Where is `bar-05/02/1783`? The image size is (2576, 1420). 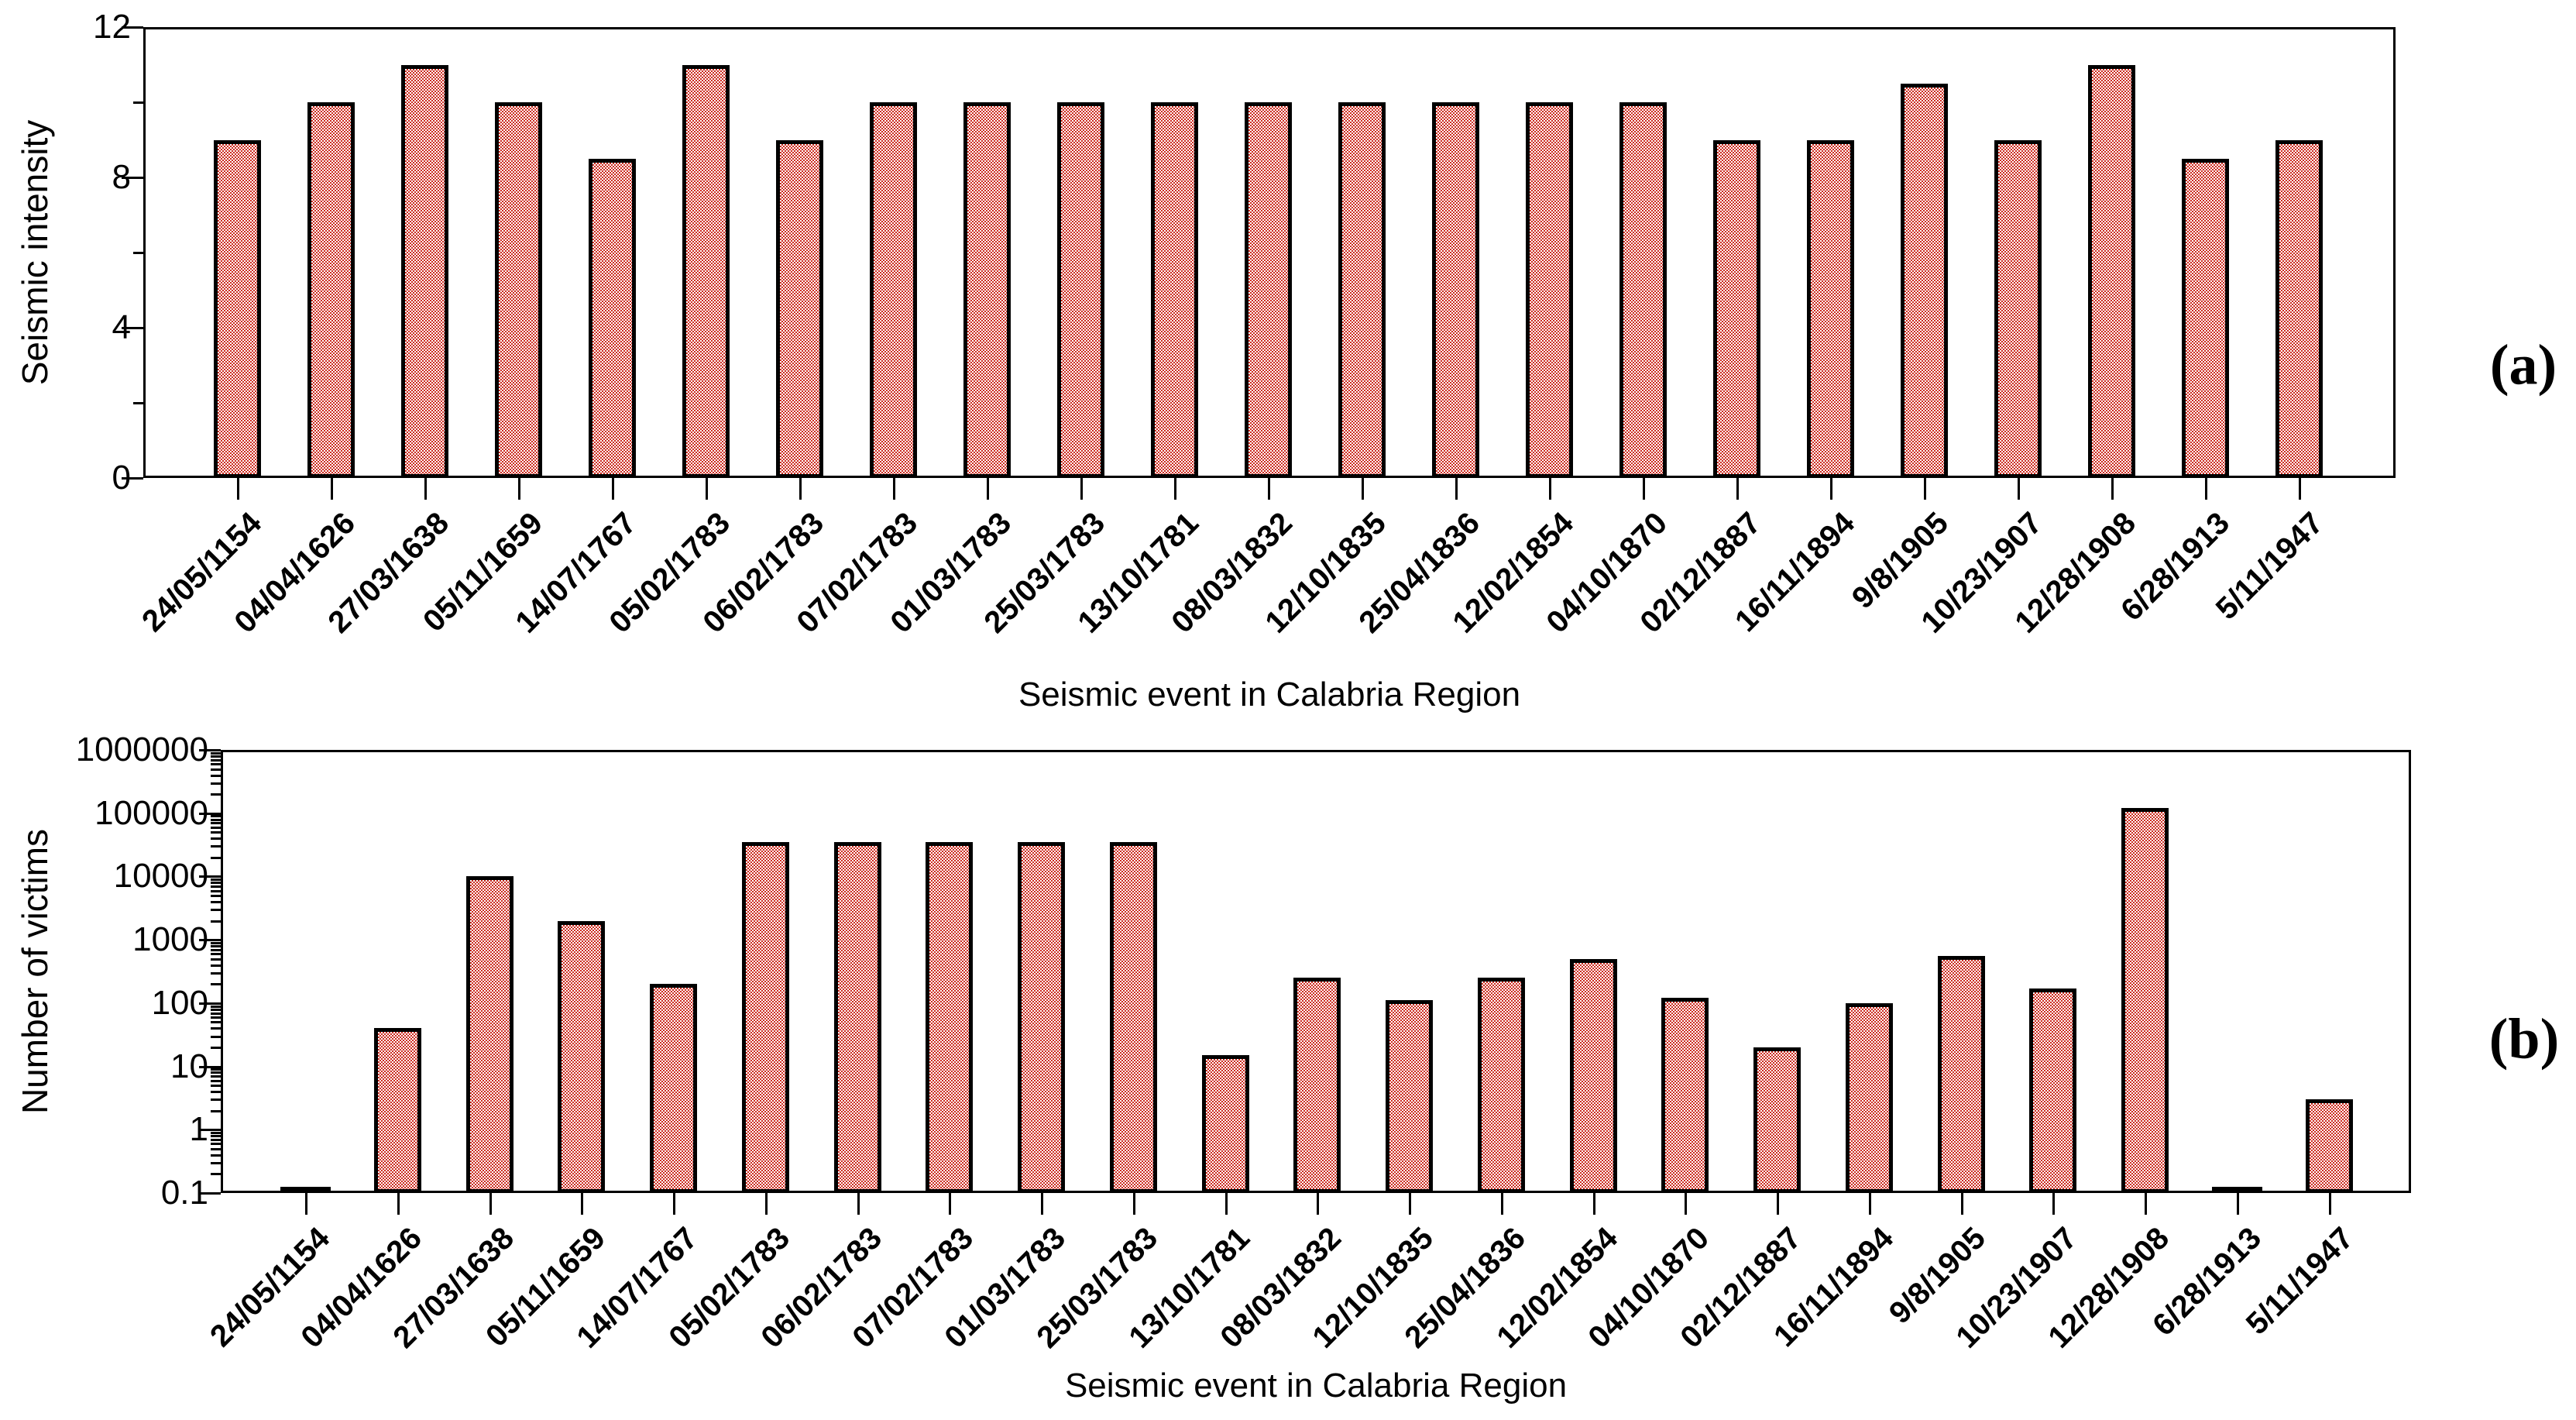 bar-05/02/1783 is located at coordinates (706, 271).